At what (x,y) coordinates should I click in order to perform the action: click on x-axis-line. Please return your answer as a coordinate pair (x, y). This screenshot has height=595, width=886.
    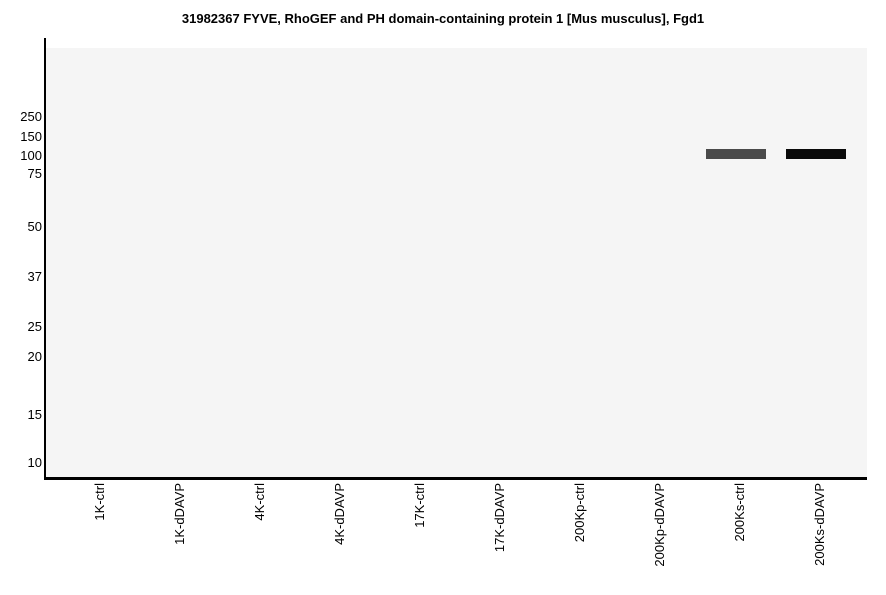
    Looking at the image, I should click on (455, 478).